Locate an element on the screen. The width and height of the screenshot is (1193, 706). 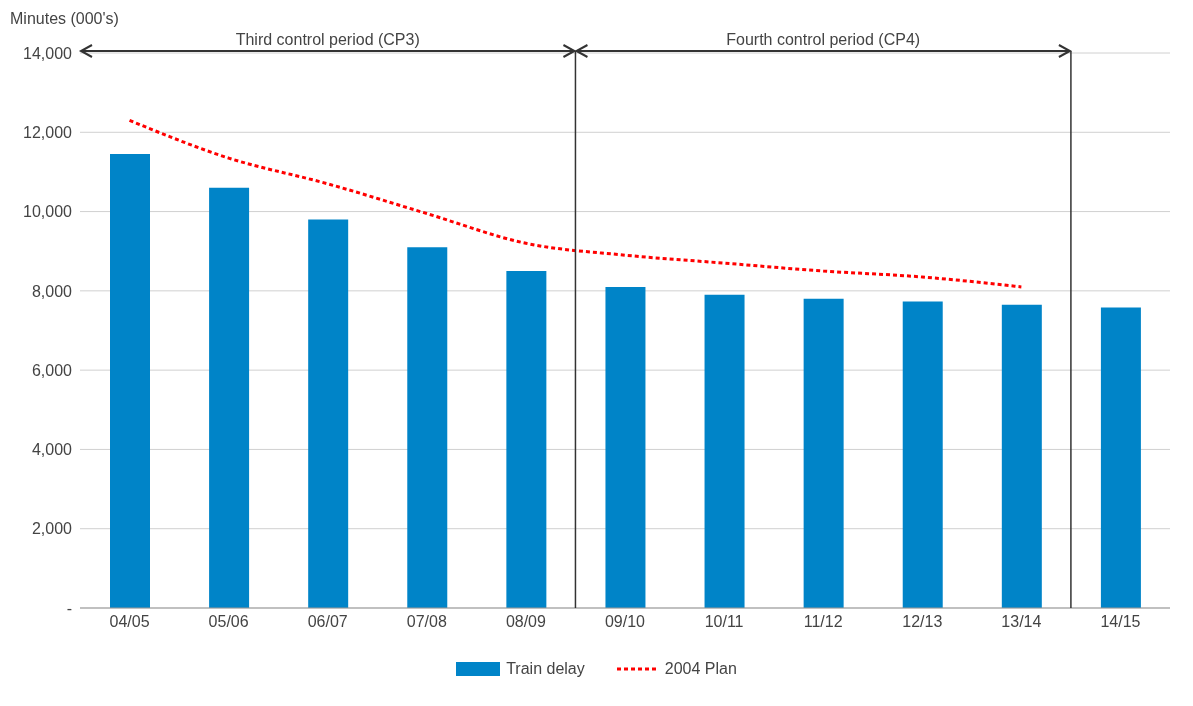
y-tick-label: 10,000 is located at coordinates (48, 212).